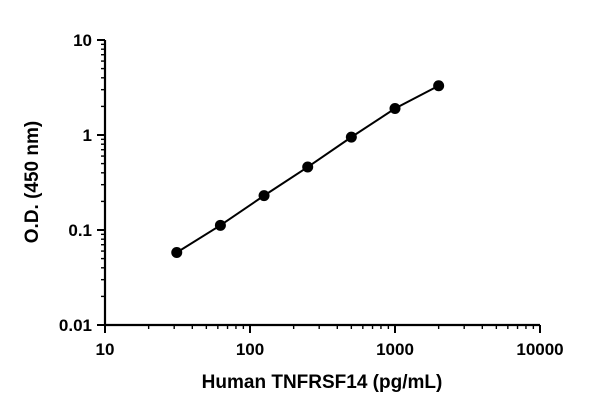 The width and height of the screenshot is (600, 414). I want to click on x-tick-label: 10000, so click(539, 349).